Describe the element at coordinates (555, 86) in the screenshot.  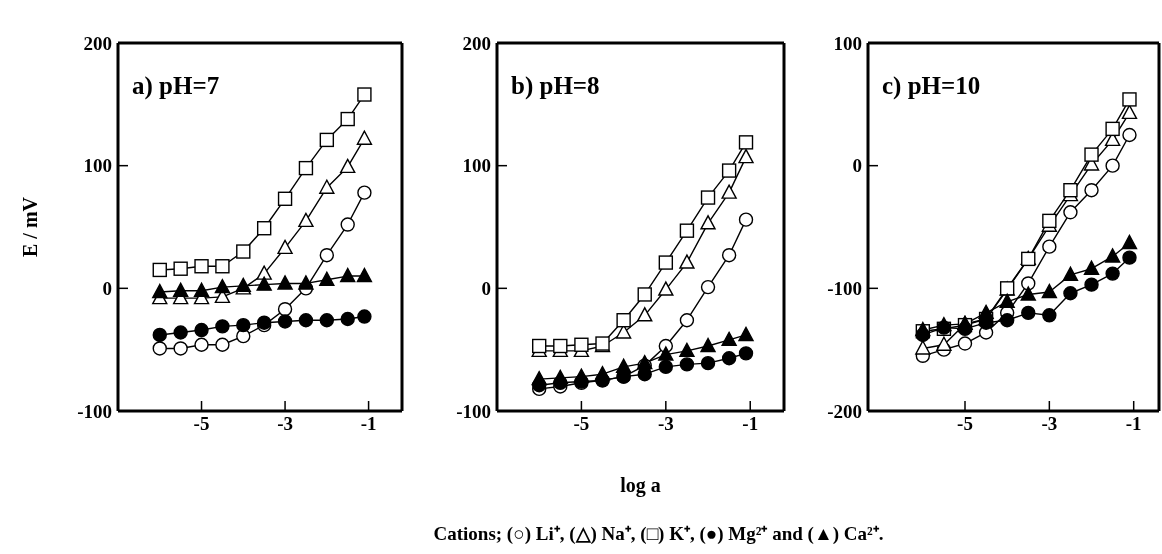
I see `text: b) pH=8` at that location.